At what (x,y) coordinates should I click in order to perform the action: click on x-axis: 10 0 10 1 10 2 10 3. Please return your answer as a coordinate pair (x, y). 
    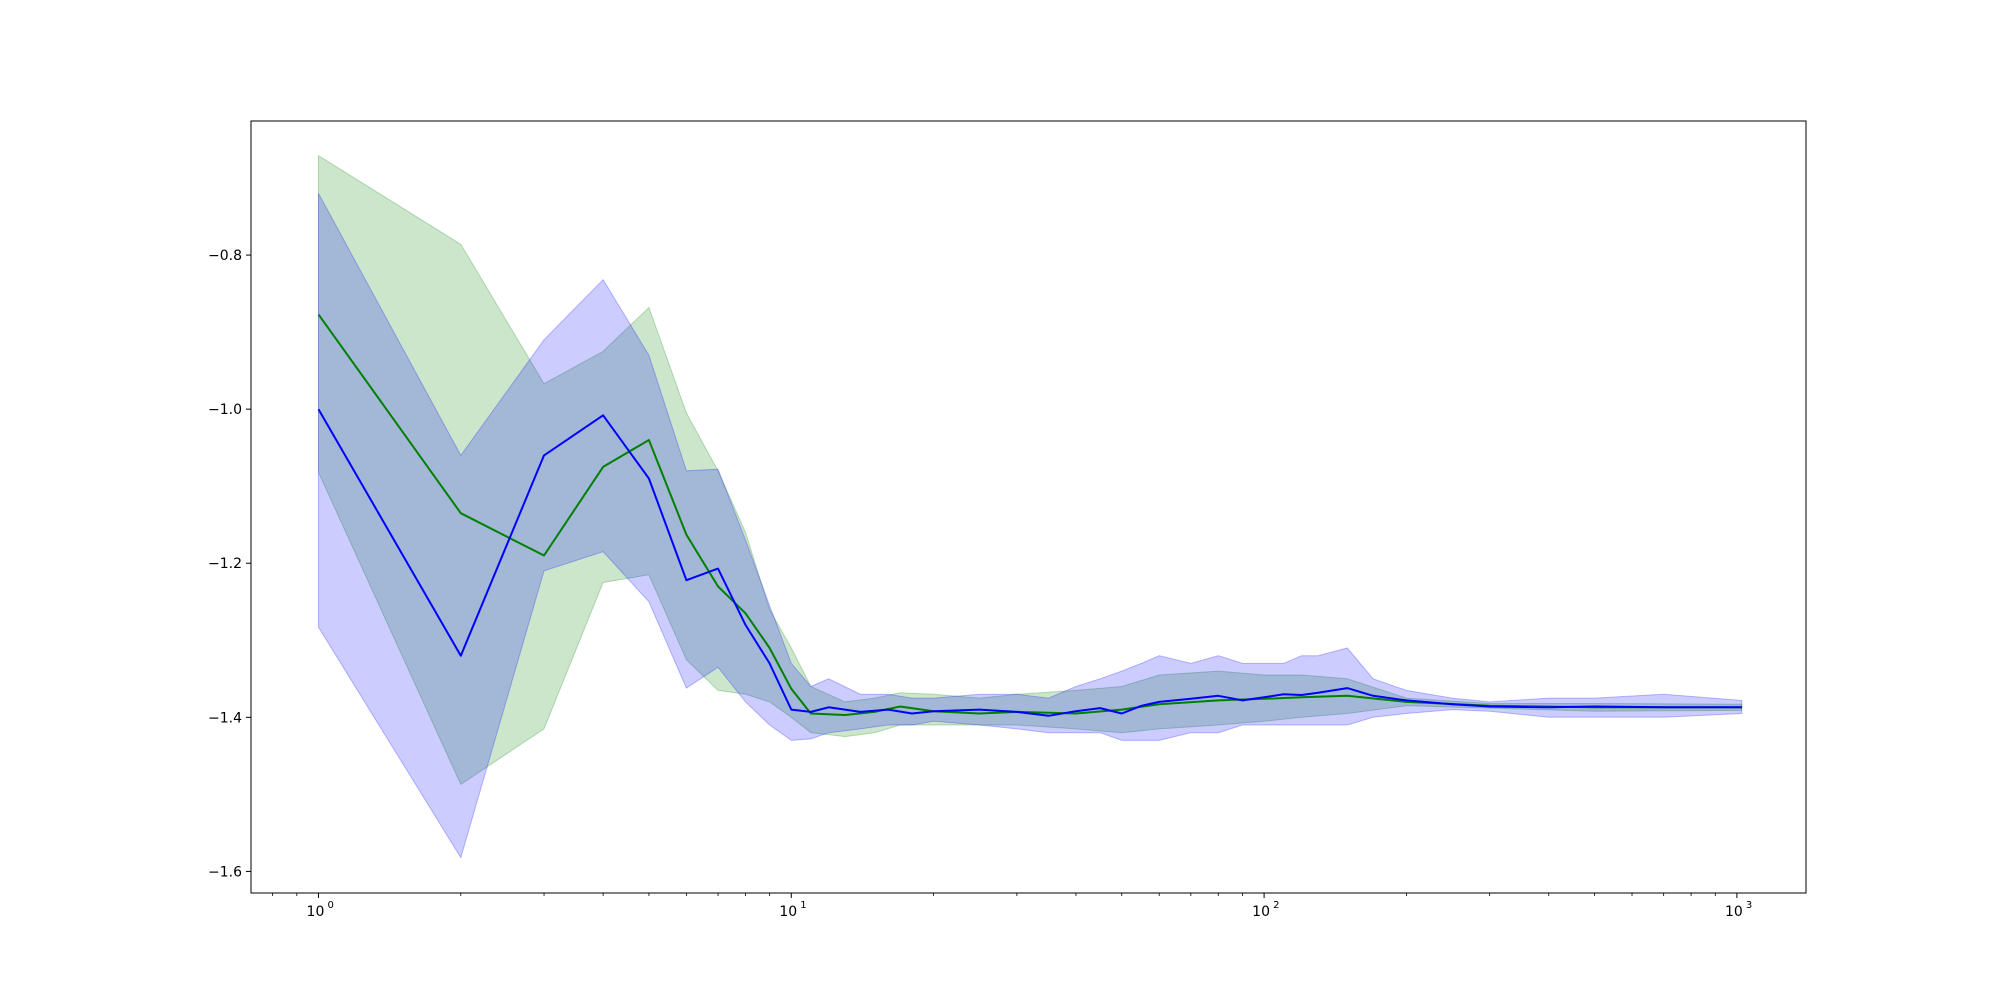
    Looking at the image, I should click on (1012, 906).